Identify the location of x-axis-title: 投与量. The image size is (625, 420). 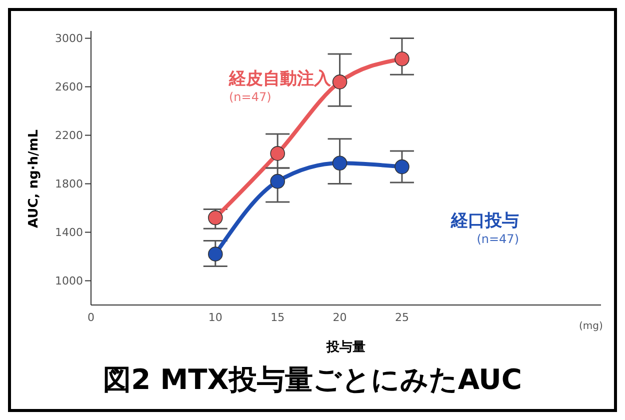
(346, 347).